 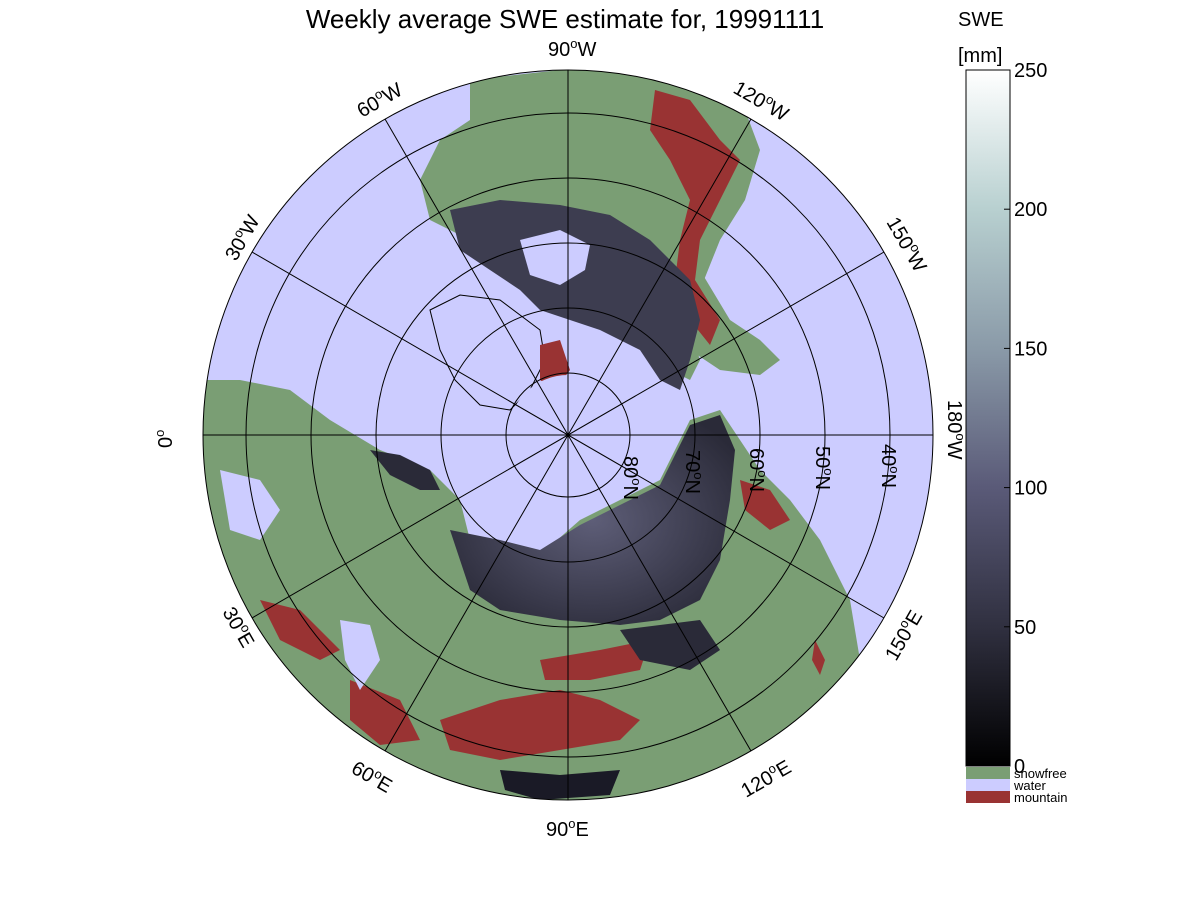 What do you see at coordinates (1019, 767) in the screenshot?
I see `colorbar-tick-label: 0` at bounding box center [1019, 767].